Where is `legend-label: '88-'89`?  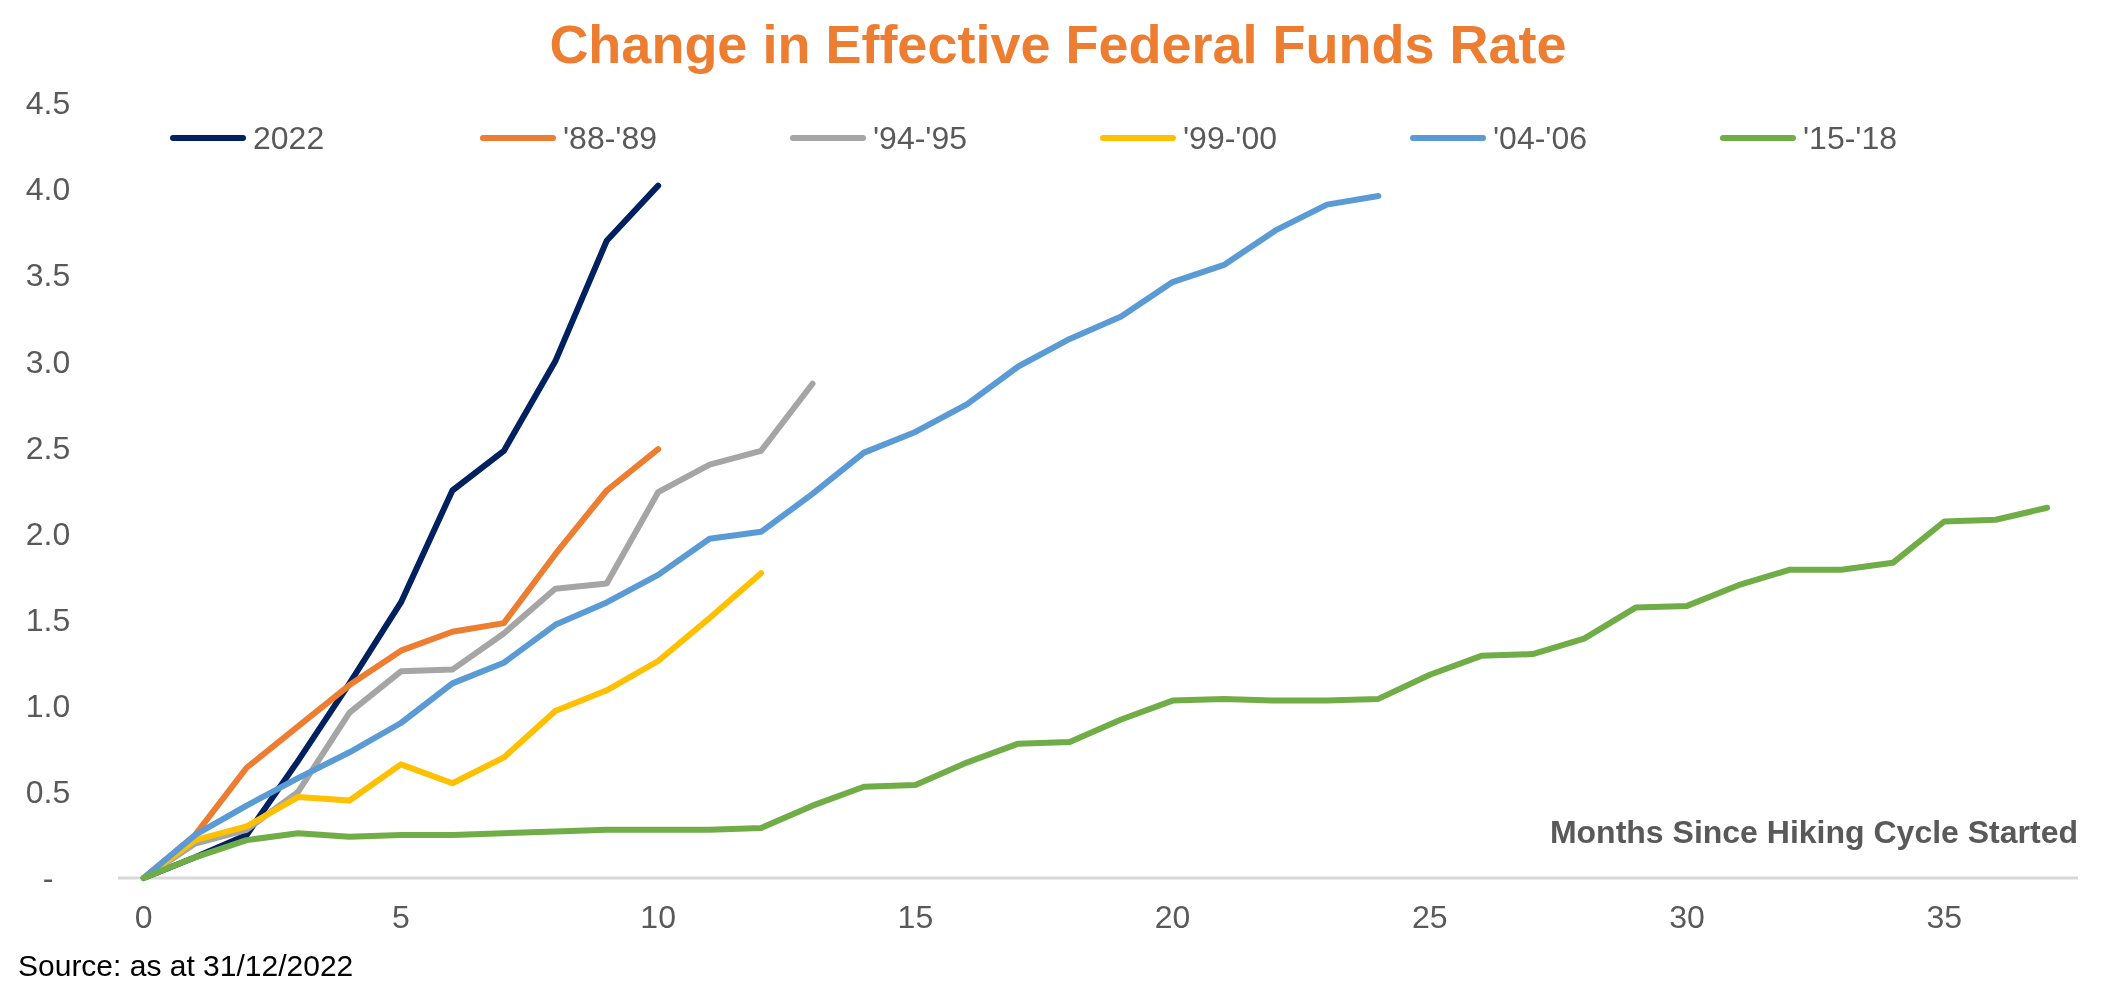
legend-label: '88-'89 is located at coordinates (610, 138).